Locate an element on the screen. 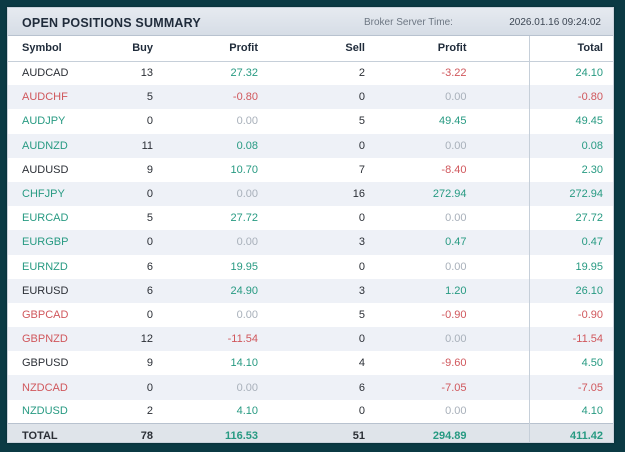 Image resolution: width=625 pixels, height=452 pixels. cell-symbol: EURGBP is located at coordinates (56, 242).